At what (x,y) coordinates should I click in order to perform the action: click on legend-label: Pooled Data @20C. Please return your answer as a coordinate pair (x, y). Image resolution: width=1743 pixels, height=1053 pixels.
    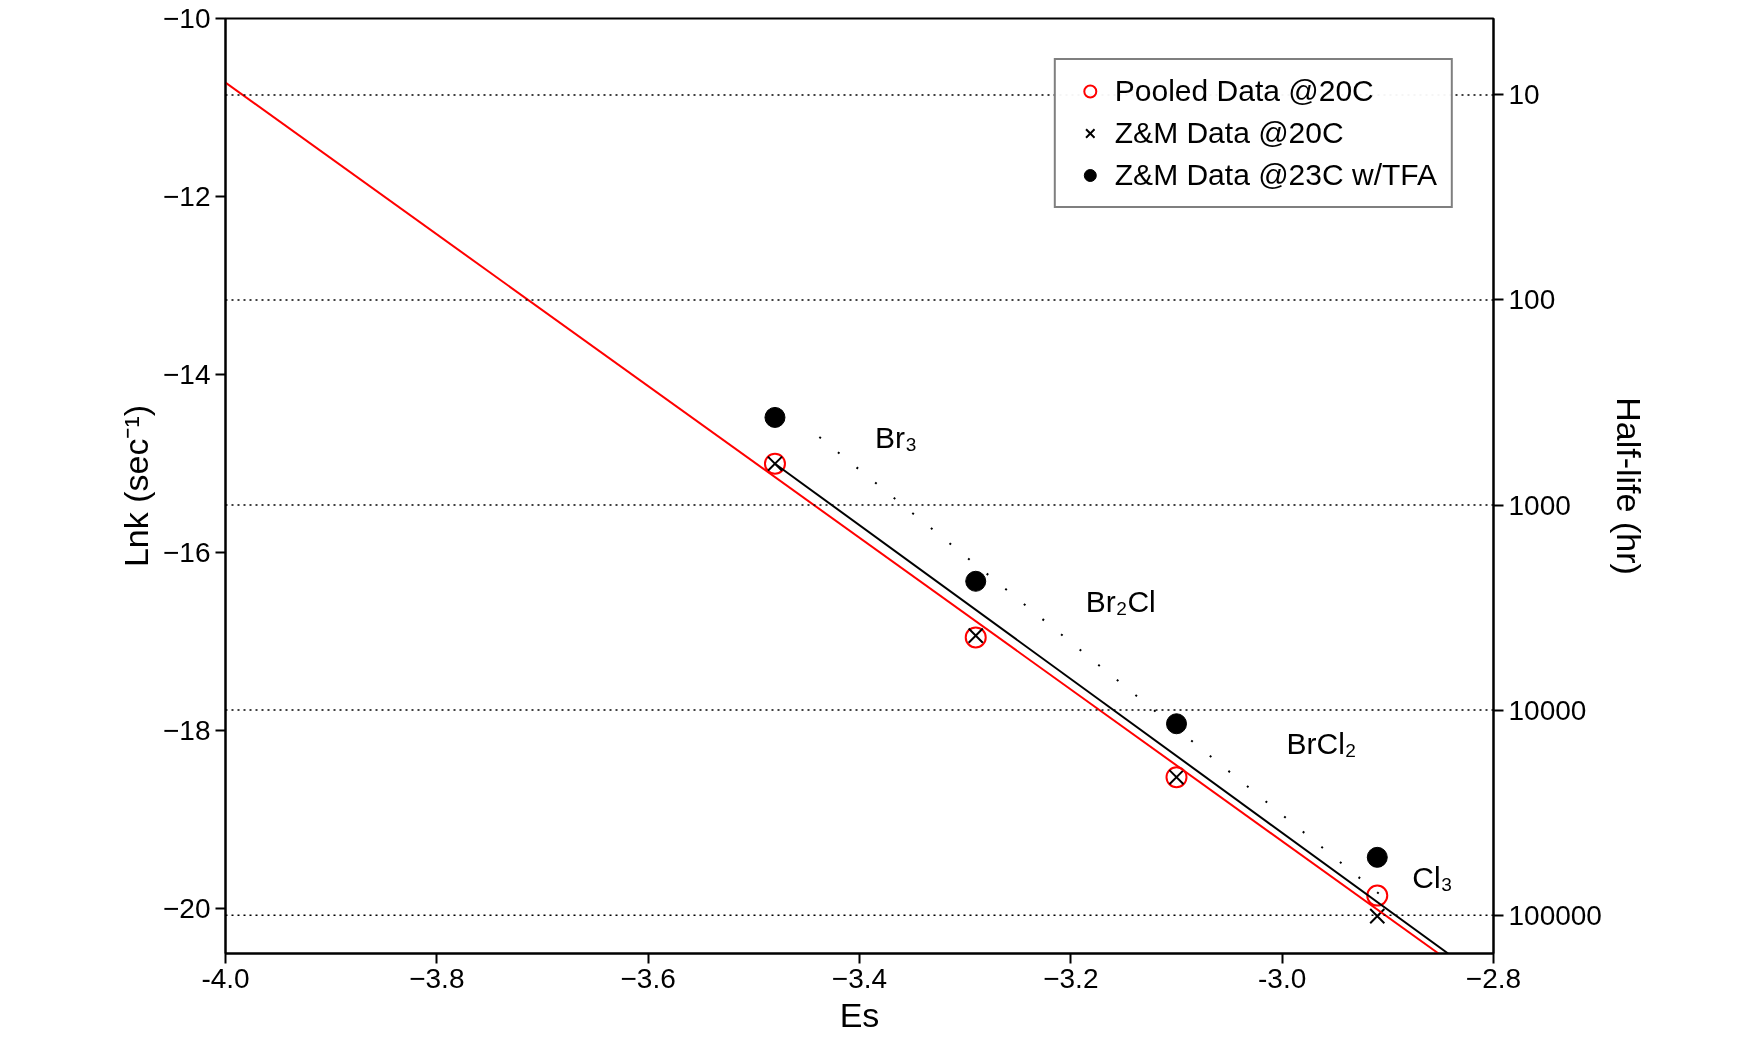
    Looking at the image, I should click on (1244, 91).